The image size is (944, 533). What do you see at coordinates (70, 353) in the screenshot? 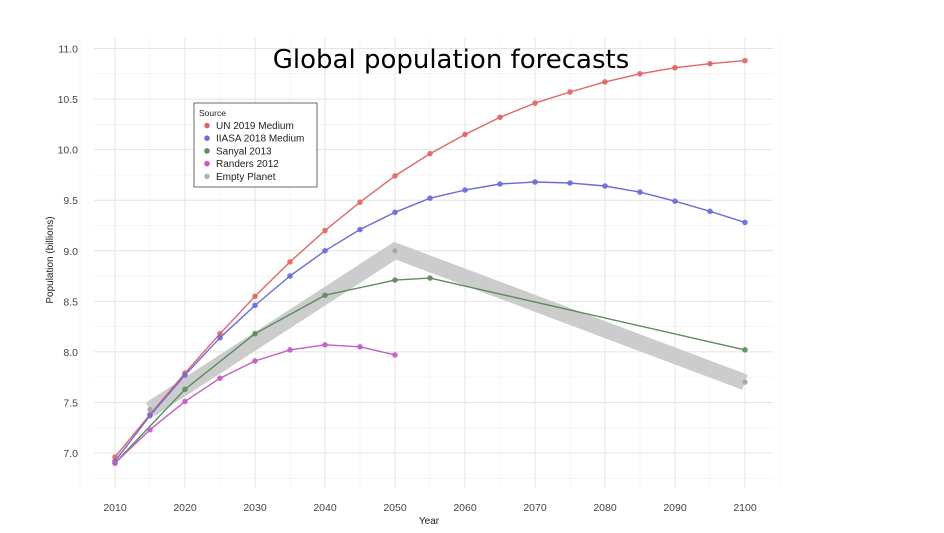
I see `y-tick-label: 8.0` at bounding box center [70, 353].